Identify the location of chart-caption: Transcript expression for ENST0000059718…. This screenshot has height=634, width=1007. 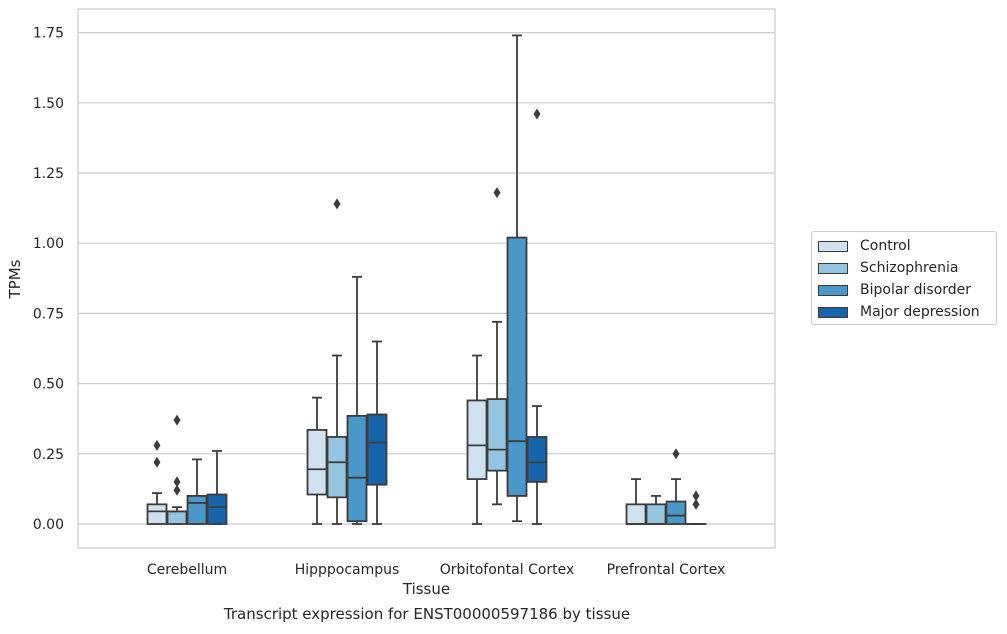
(427, 614).